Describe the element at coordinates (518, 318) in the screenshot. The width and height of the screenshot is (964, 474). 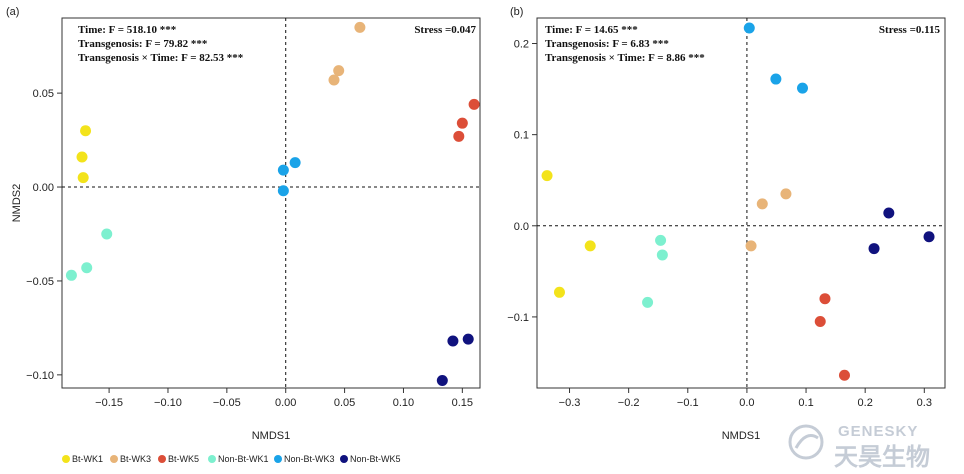
I see `panel-b-y-tick-label: −0.1` at that location.